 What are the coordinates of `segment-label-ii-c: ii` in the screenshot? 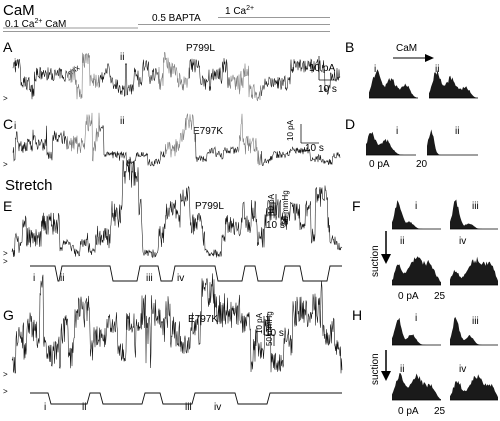 It's located at (122, 121).